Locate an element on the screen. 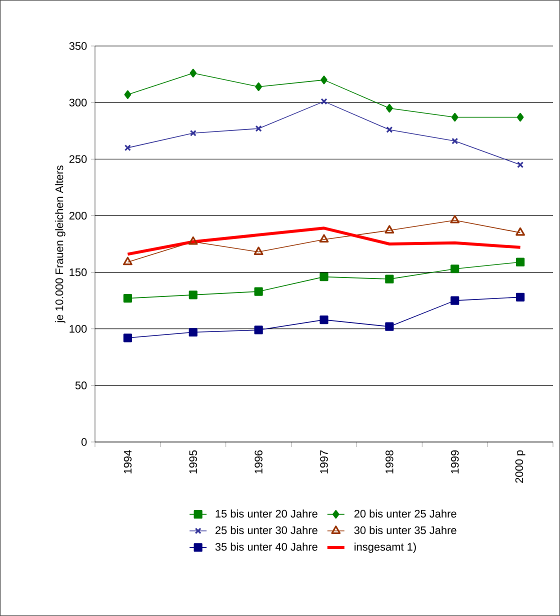 The image size is (560, 616). y-tick-label: 300 is located at coordinates (78, 102).